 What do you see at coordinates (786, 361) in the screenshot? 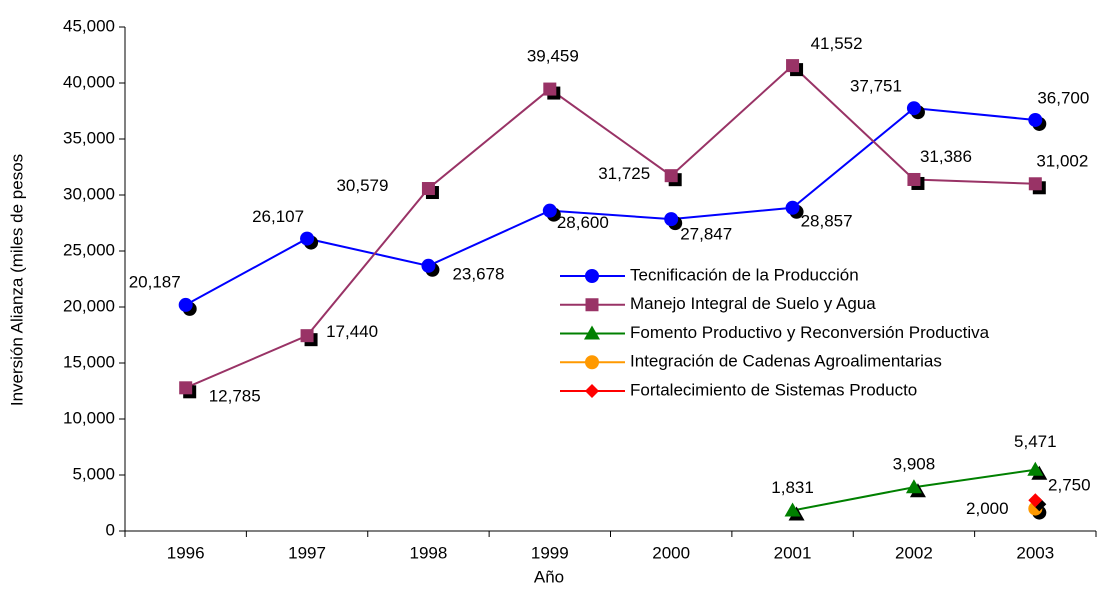
I see `legend-label: Integración de Cadenas Agroalimentarias` at bounding box center [786, 361].